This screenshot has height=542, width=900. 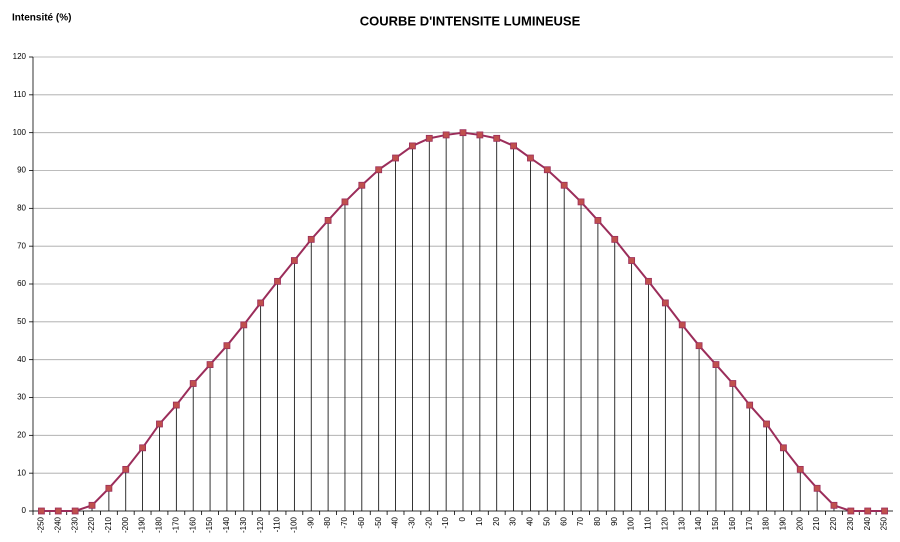 What do you see at coordinates (563, 520) in the screenshot?
I see `x-tick-label: 60` at bounding box center [563, 520].